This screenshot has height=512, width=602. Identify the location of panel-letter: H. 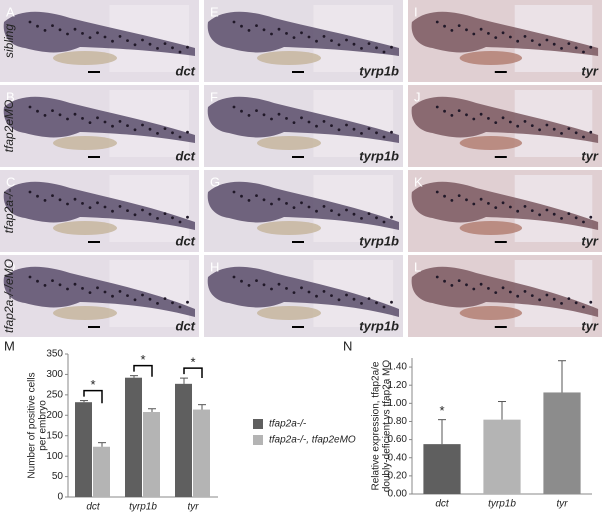
(214, 266).